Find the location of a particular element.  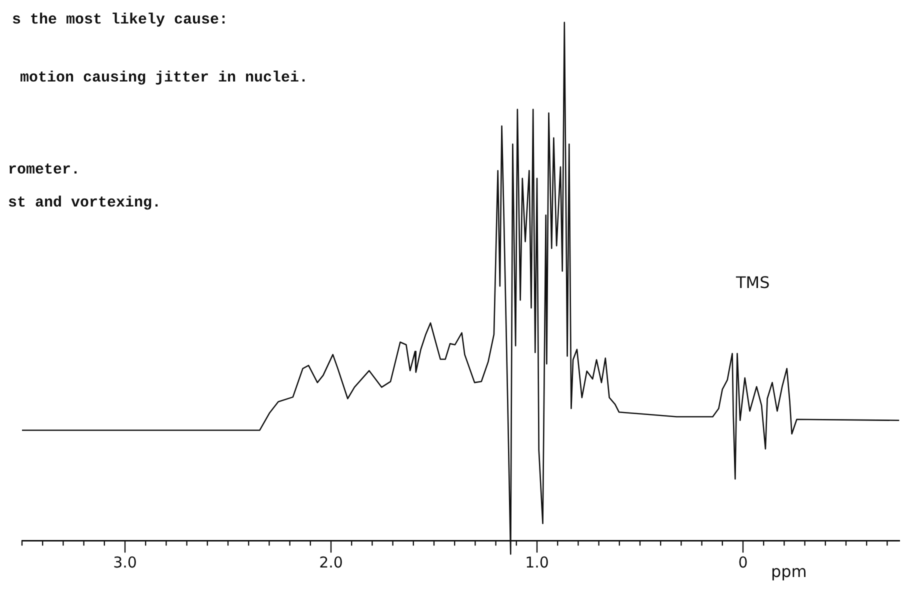

annotation: st and vortexing. is located at coordinates (85, 203).